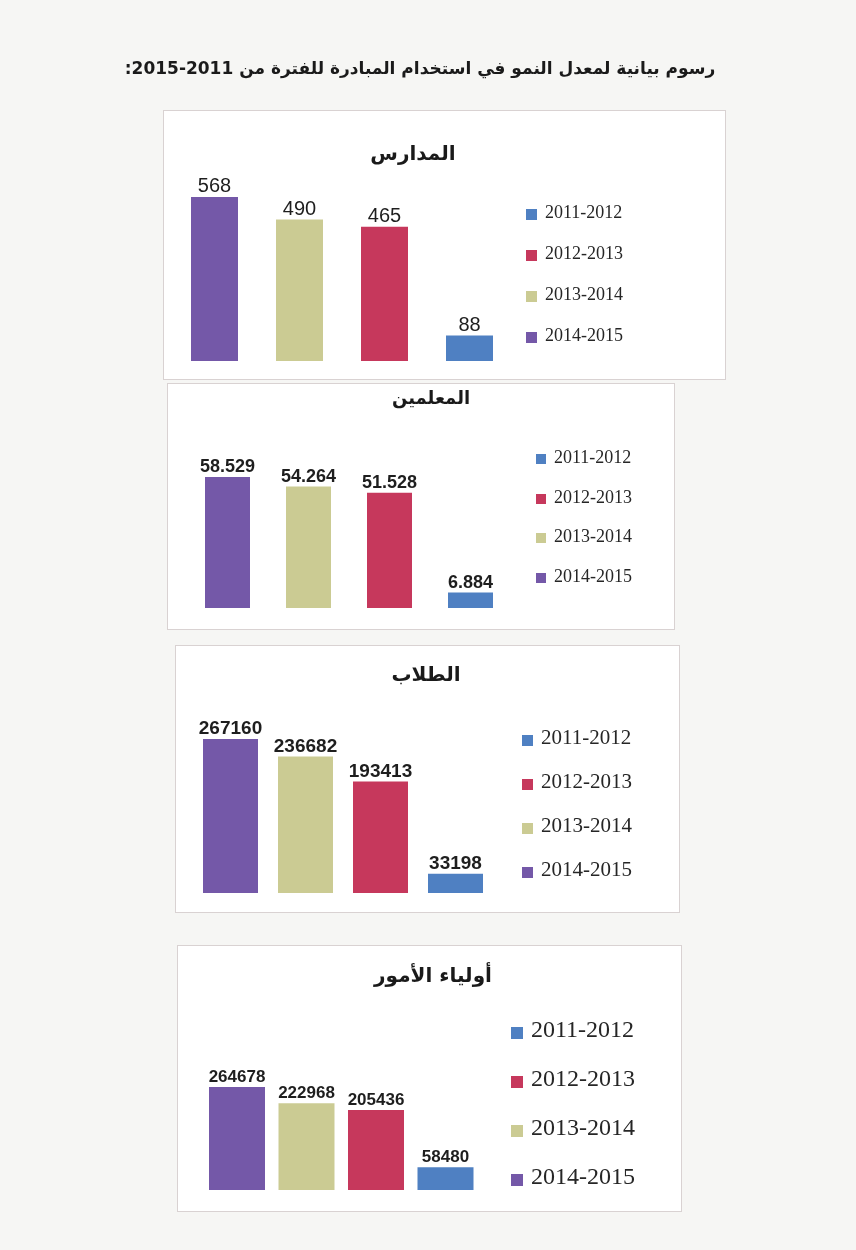 This screenshot has height=1250, width=856. What do you see at coordinates (230, 727) in the screenshot?
I see `data-label: 267160` at bounding box center [230, 727].